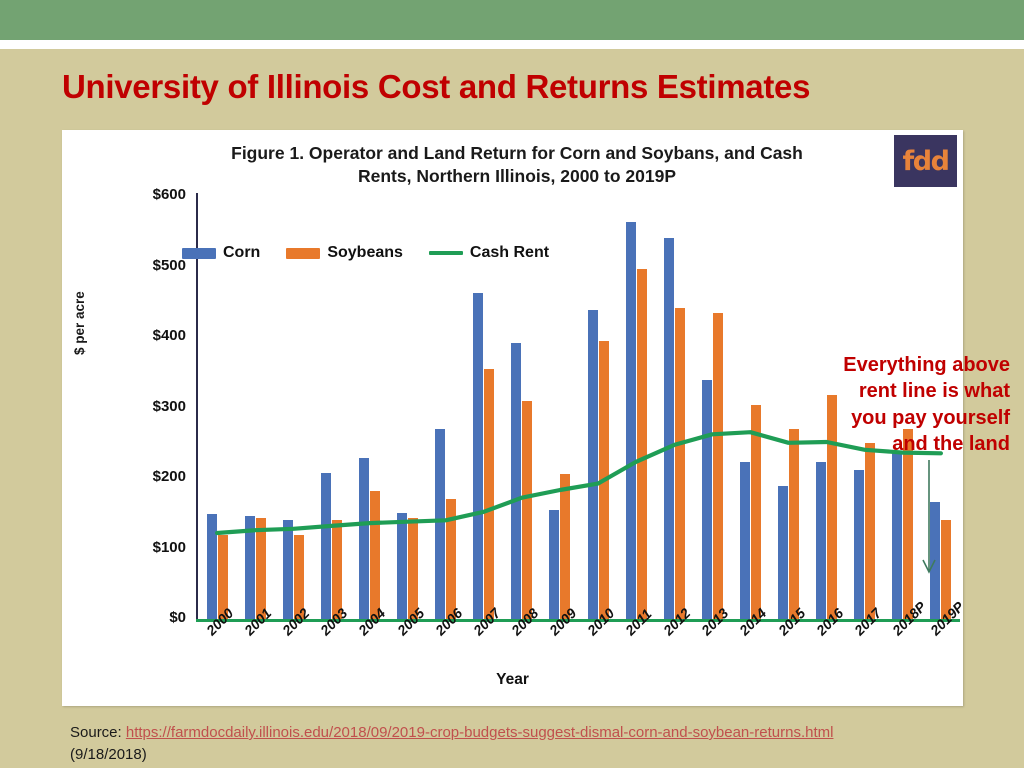 The image size is (1024, 768). I want to click on annotation-line-2: rent line is what, so click(934, 391).